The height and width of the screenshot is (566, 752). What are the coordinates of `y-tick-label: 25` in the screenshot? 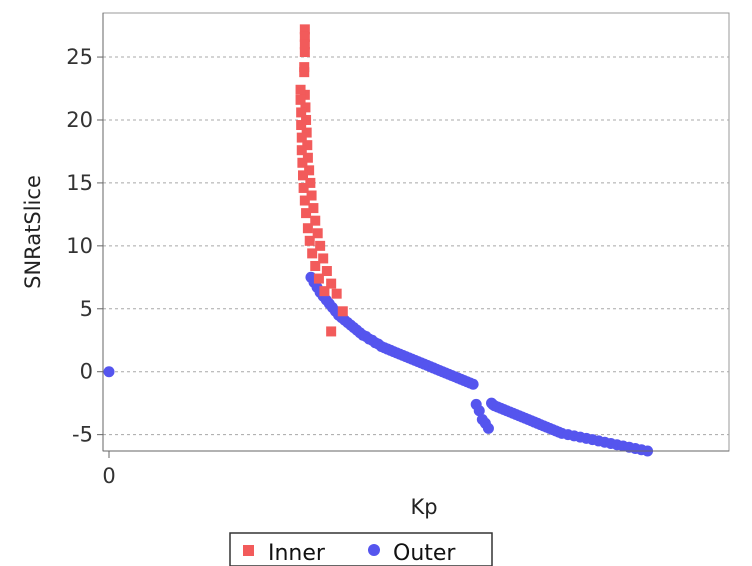 It's located at (79, 57).